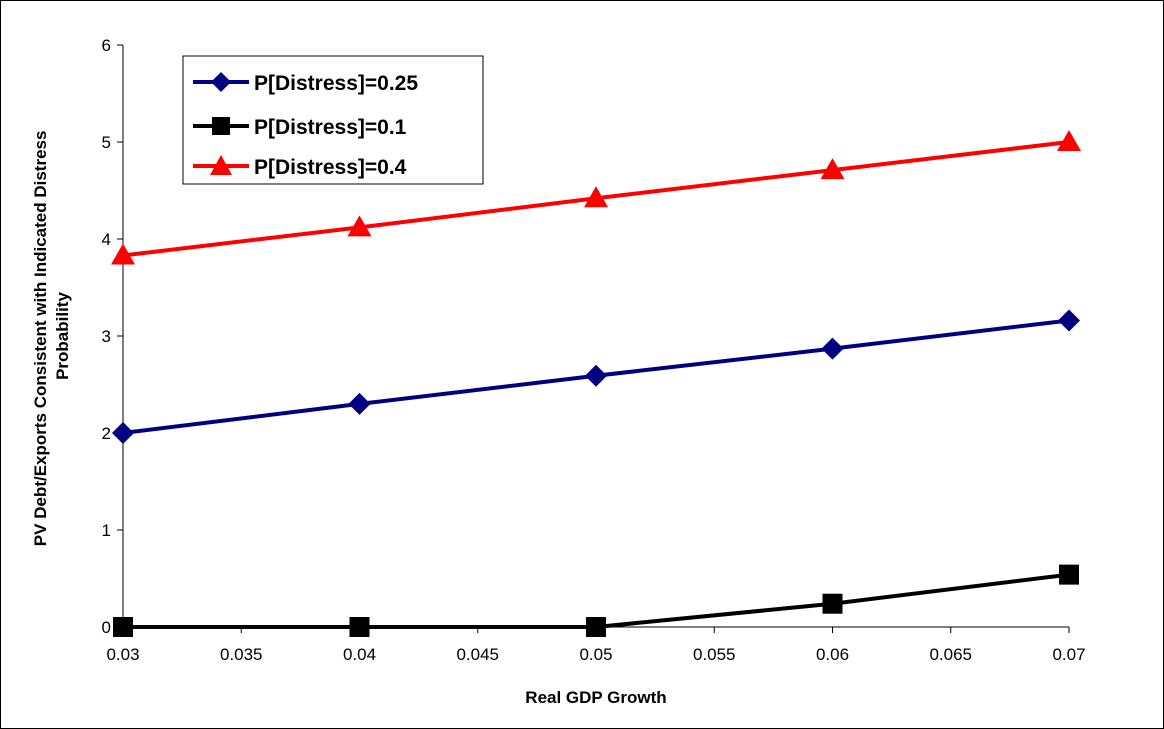 This screenshot has height=729, width=1164. I want to click on y-tick-label: 5, so click(106, 142).